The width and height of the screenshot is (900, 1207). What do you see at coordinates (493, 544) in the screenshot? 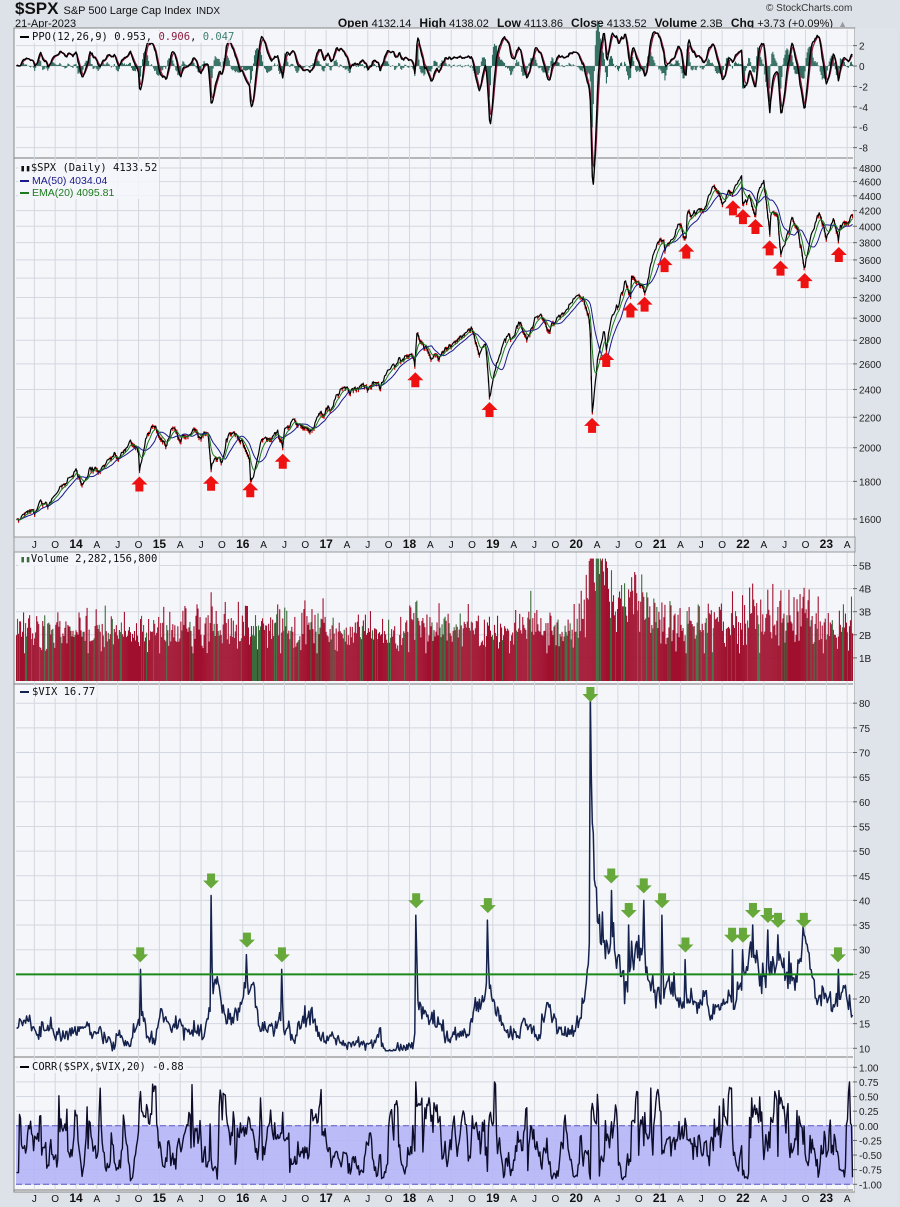
I see `x-axis-label: 19` at bounding box center [493, 544].